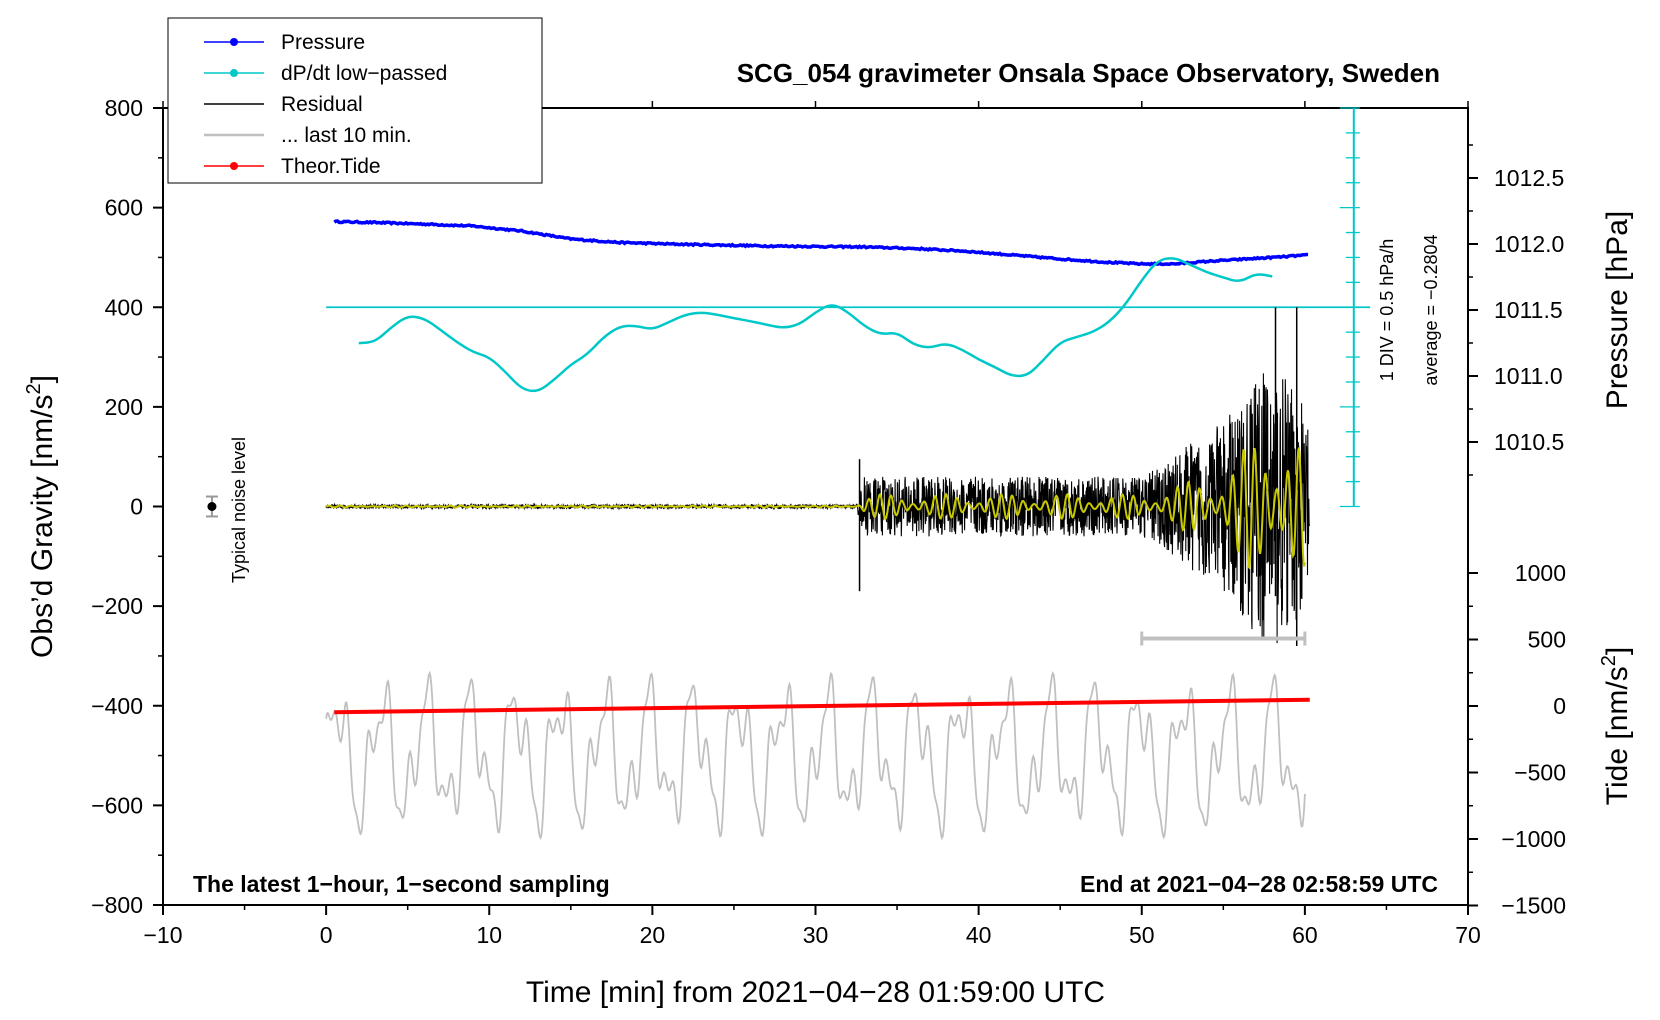  What do you see at coordinates (124, 407) in the screenshot?
I see `y-tick-label: 200` at bounding box center [124, 407].